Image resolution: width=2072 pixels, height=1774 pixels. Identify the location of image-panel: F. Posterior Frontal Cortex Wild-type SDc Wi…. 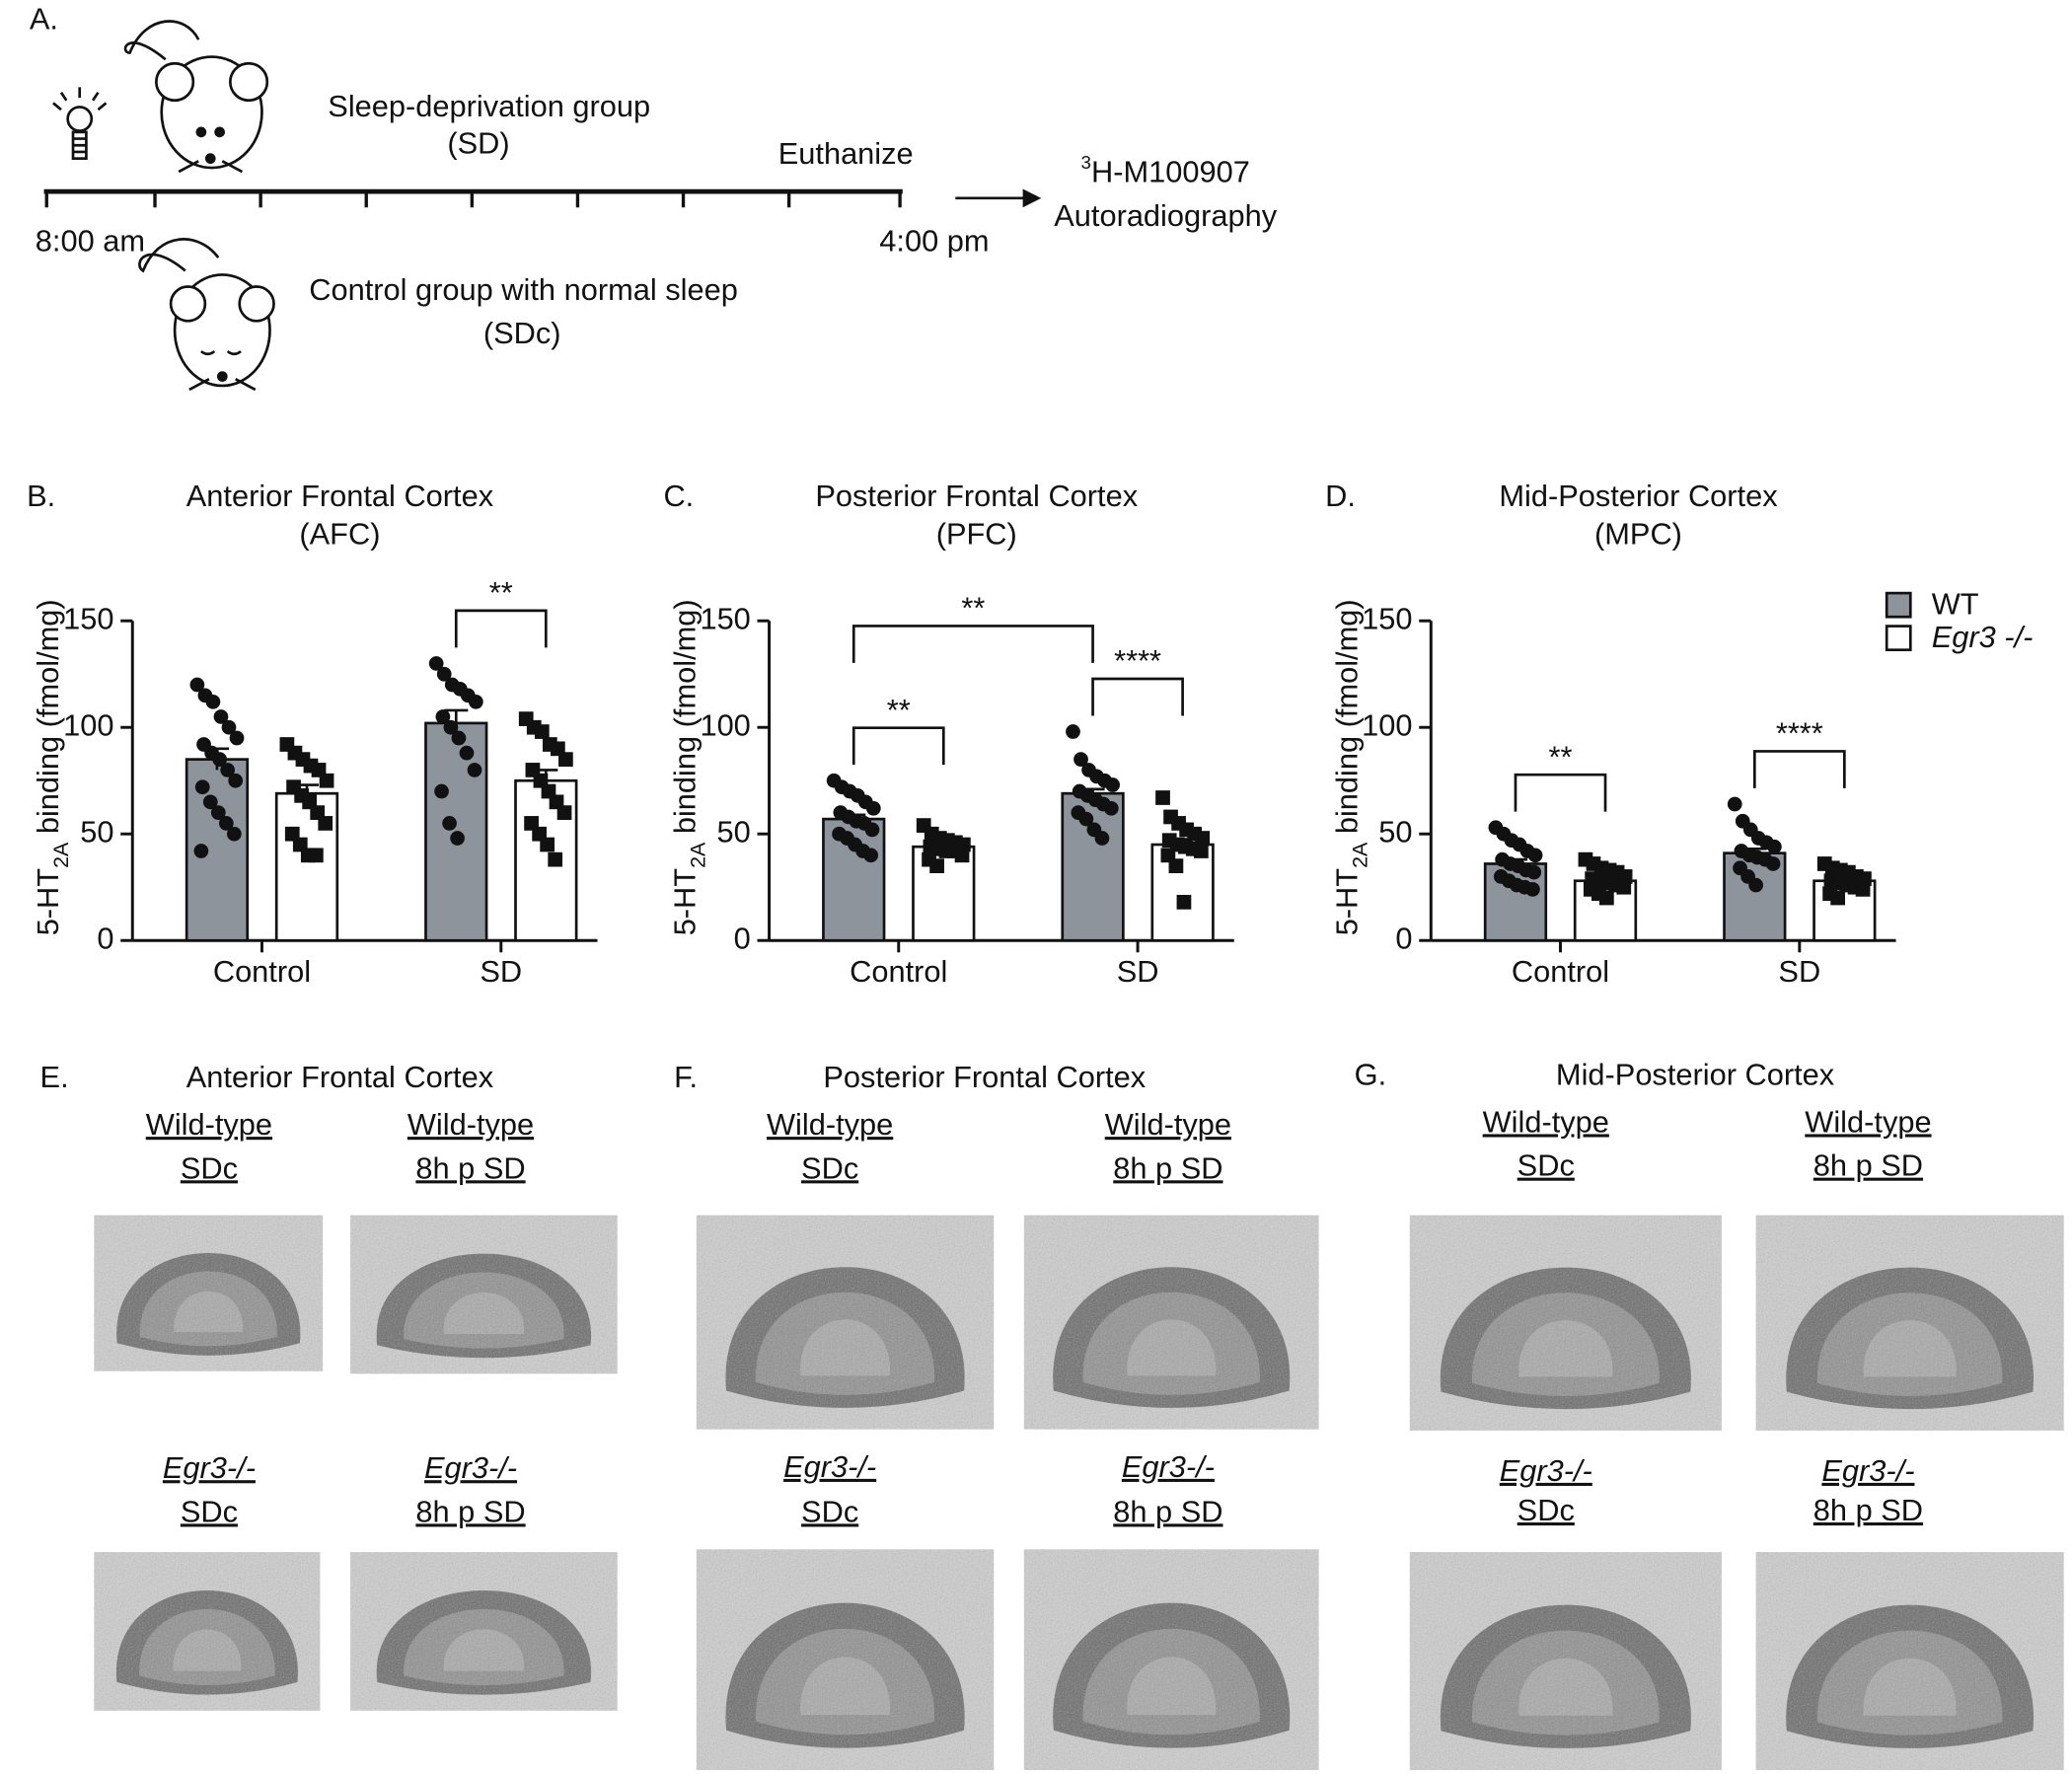
(997, 1415).